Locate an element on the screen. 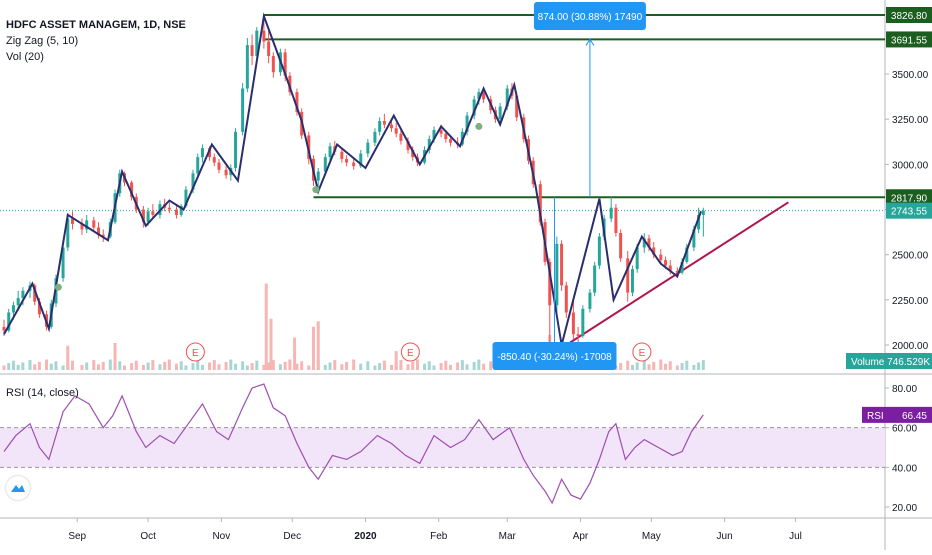  zigzag-legend: Zig Zag (5, 10) is located at coordinates (42, 41).